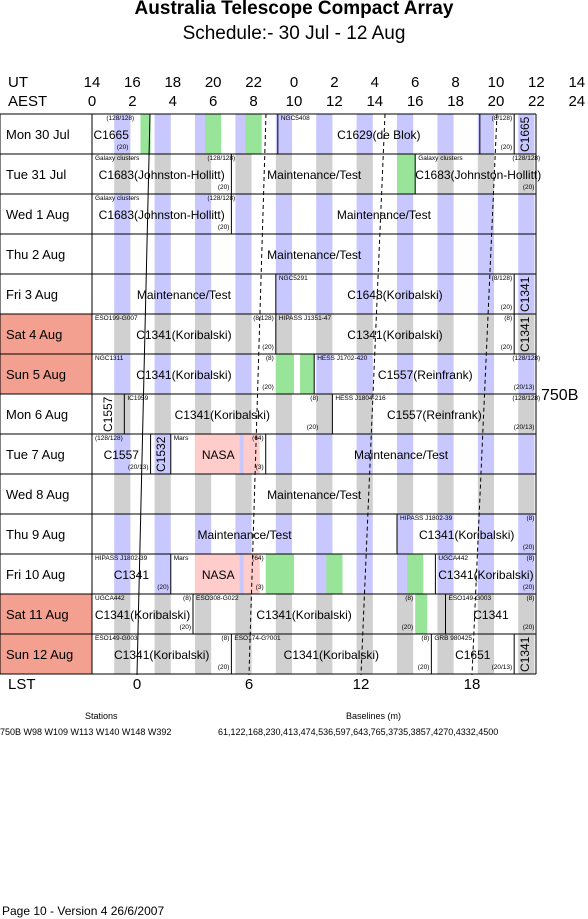  Describe the element at coordinates (249, 684) in the screenshot. I see `lst-tick: 6` at that location.